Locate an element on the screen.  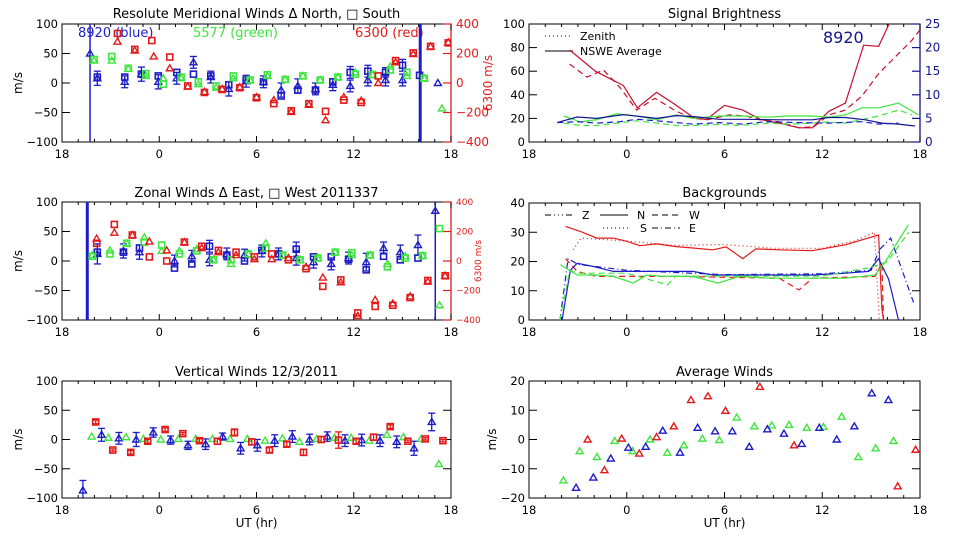
x-axis-label: UT (hr) is located at coordinates (725, 523).